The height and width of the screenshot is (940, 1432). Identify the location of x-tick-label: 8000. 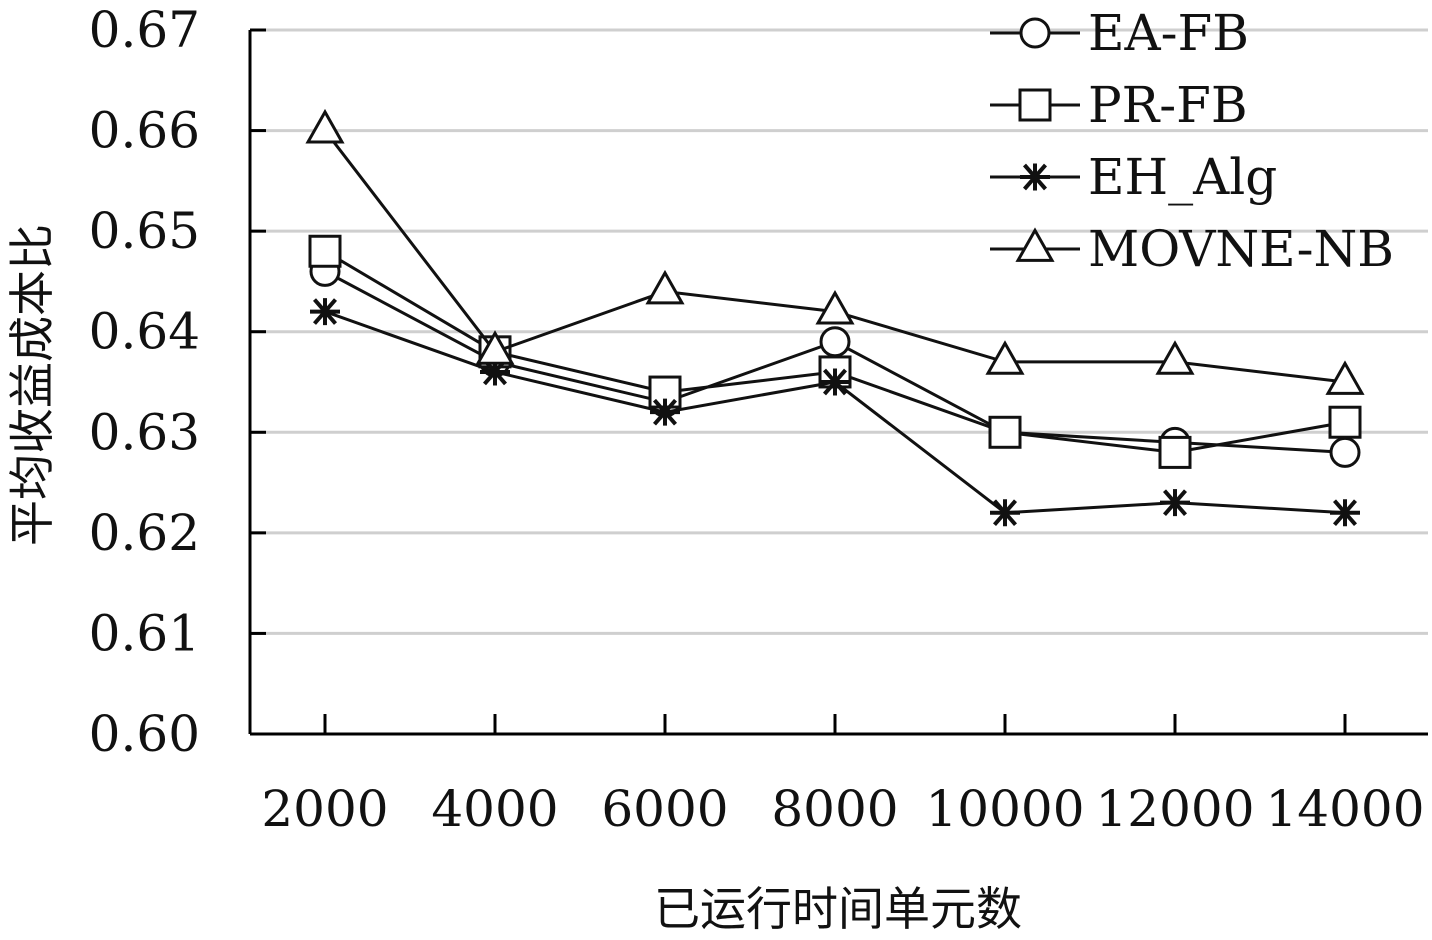
(834, 809).